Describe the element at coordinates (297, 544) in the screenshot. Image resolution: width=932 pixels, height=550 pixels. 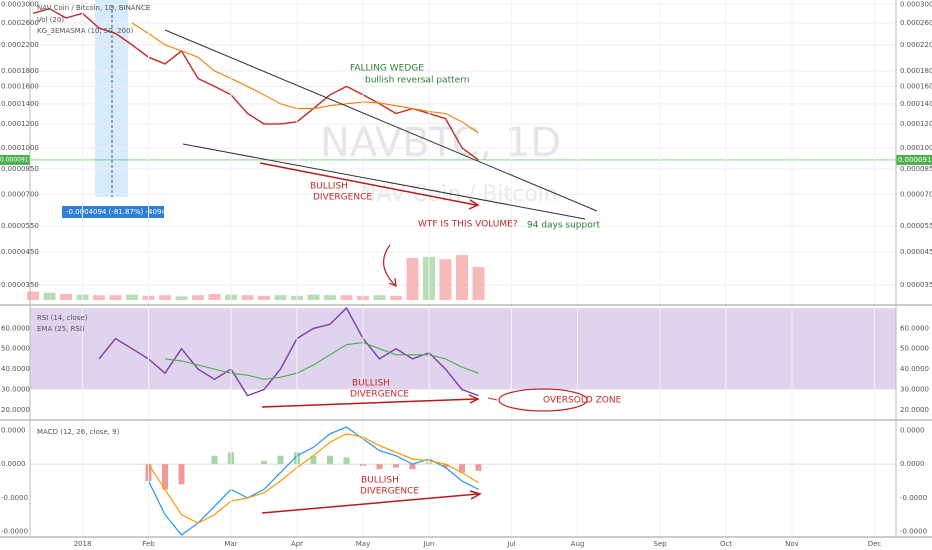
I see `x-tick-label: Apr` at that location.